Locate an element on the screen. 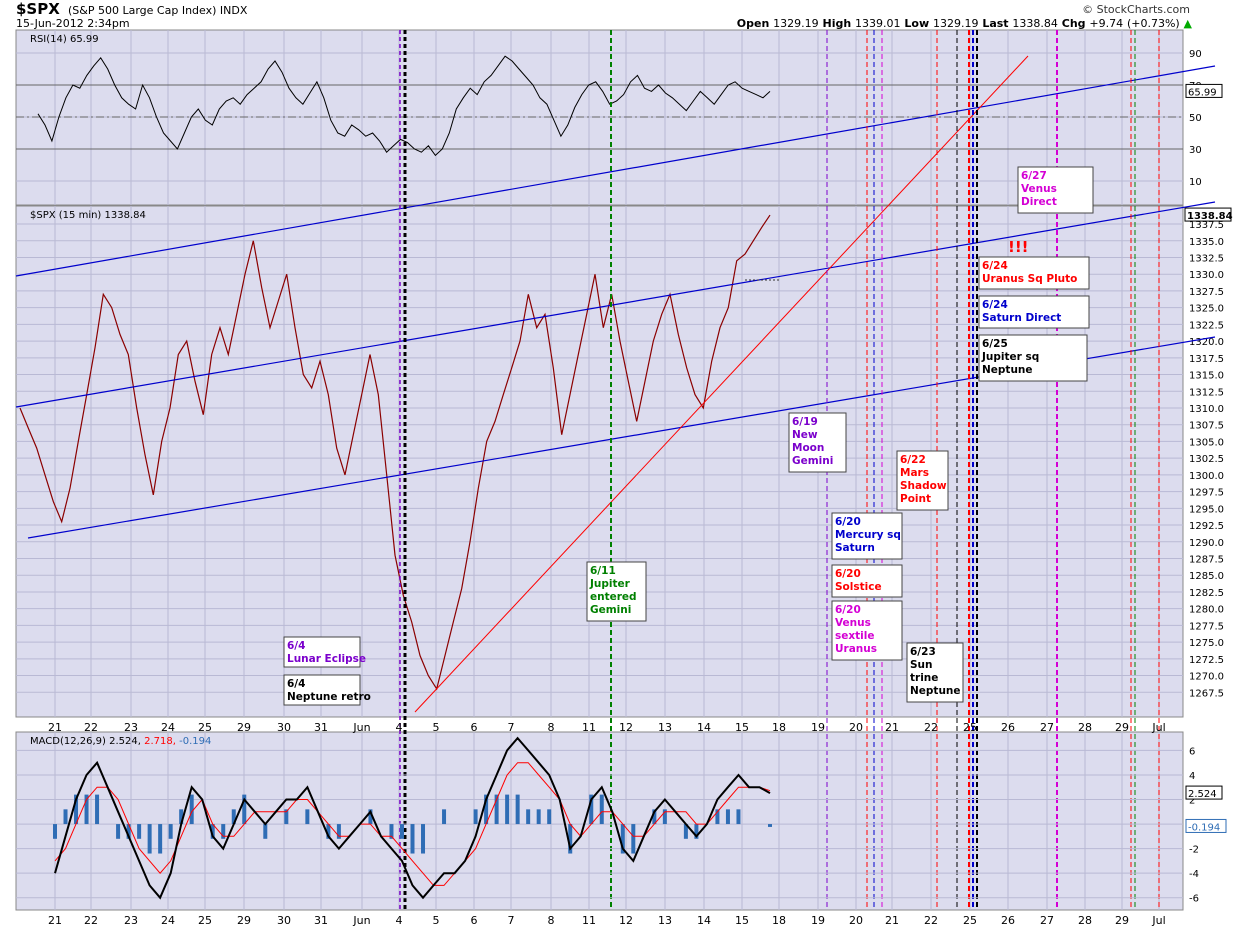  macd-title: MACD(12,26,9) 2.524, 2.718, -0.194 is located at coordinates (120, 741).